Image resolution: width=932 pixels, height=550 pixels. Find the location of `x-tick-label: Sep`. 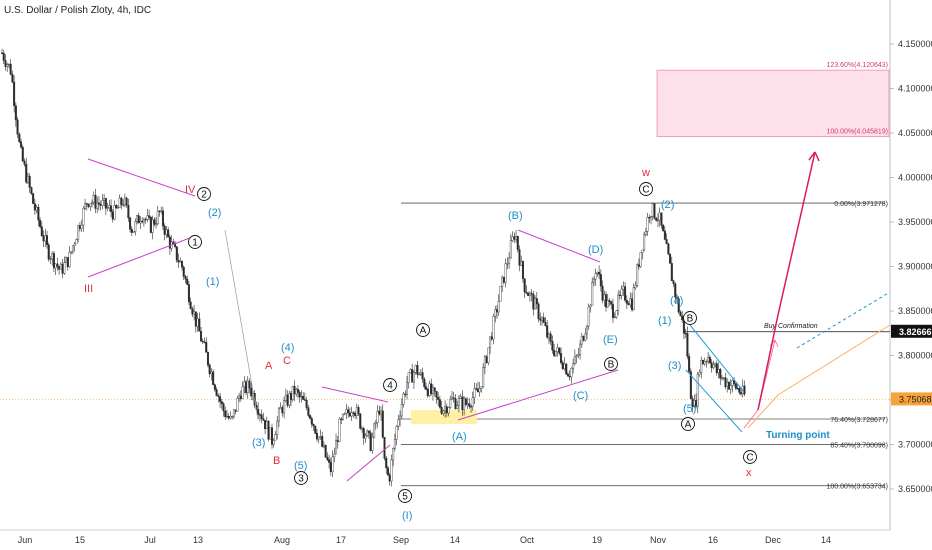

x-tick-label: Sep is located at coordinates (401, 540).